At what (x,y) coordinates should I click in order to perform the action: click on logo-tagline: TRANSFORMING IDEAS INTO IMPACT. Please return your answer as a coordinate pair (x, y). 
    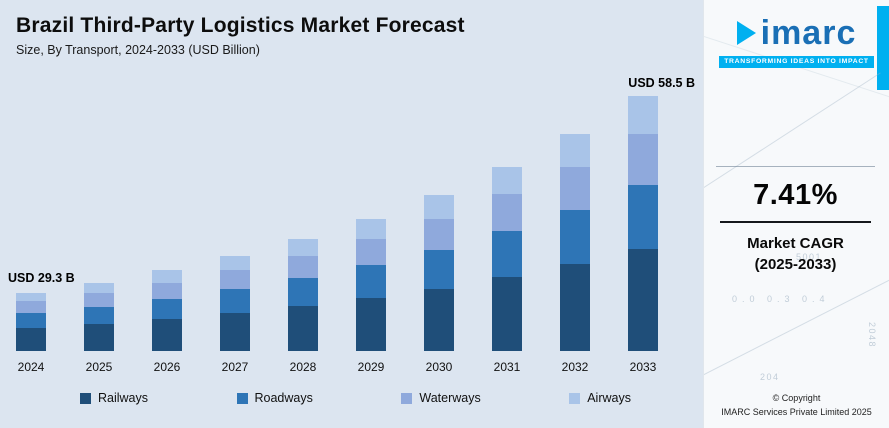
    Looking at the image, I should click on (796, 61).